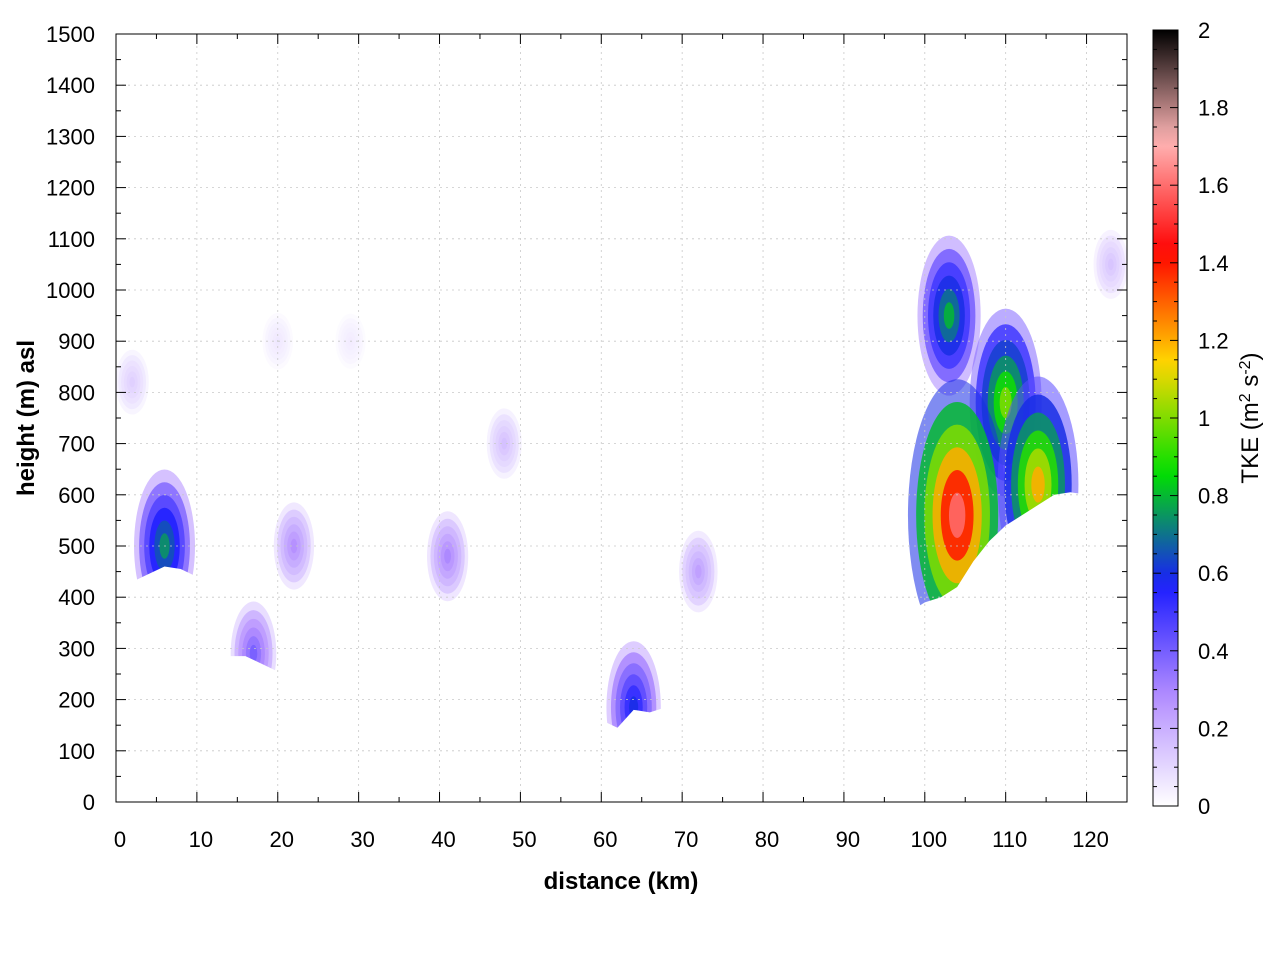 The width and height of the screenshot is (1280, 960). Describe the element at coordinates (282, 839) in the screenshot. I see `x-tick-label: 20` at that location.